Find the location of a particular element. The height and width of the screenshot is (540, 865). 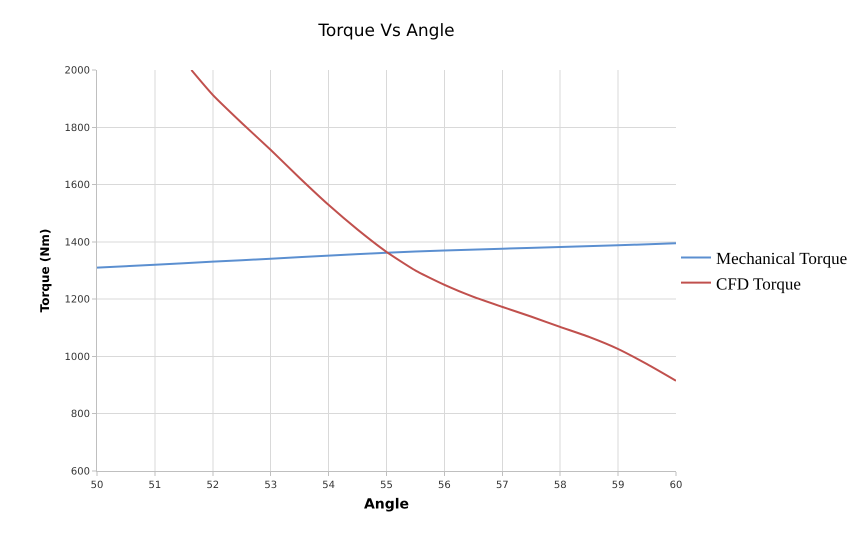

y-tick-label: 1200 is located at coordinates (77, 300).